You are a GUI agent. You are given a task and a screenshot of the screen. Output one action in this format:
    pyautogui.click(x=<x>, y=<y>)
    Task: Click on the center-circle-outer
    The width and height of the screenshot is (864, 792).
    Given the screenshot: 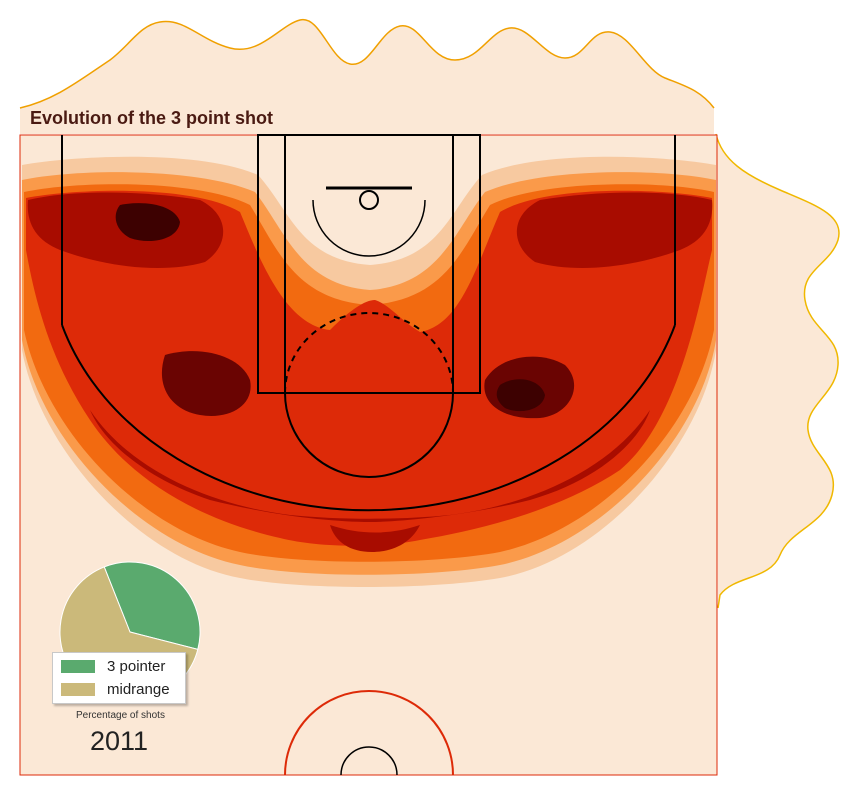 What is the action you would take?
    pyautogui.click(x=369, y=733)
    